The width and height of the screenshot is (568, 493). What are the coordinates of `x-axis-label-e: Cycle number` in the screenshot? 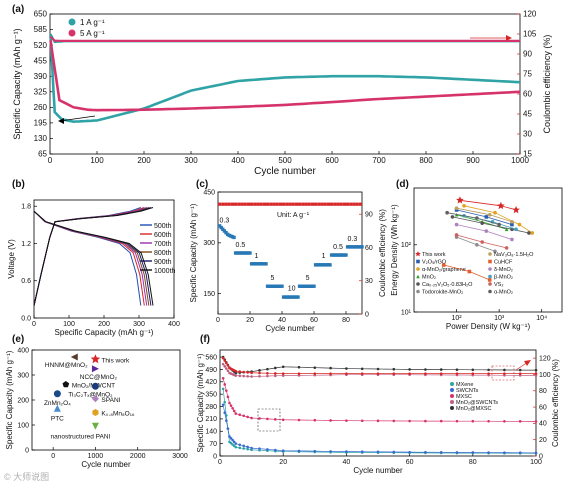 It's located at (106, 464).